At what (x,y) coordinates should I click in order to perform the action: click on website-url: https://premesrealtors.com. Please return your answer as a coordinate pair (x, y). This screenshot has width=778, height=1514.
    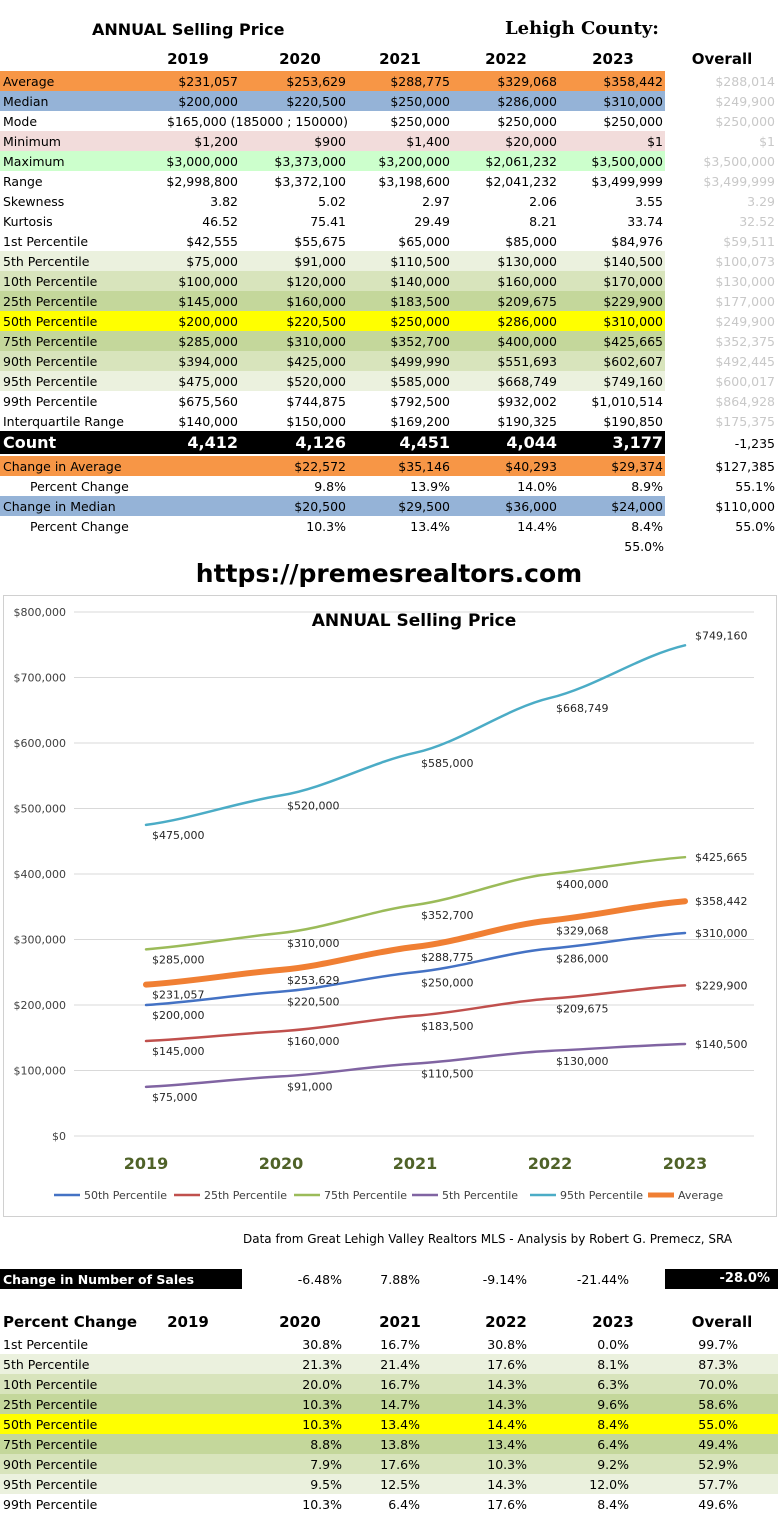
    Looking at the image, I should click on (389, 573).